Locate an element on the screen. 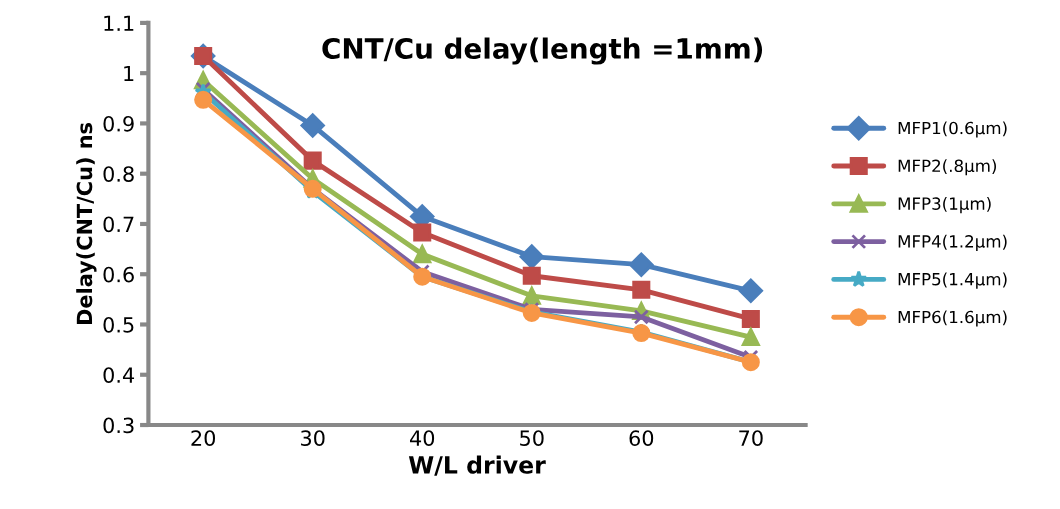 This screenshot has height=509, width=1060. legend-label: MFP4(1.2µm) is located at coordinates (952, 242).